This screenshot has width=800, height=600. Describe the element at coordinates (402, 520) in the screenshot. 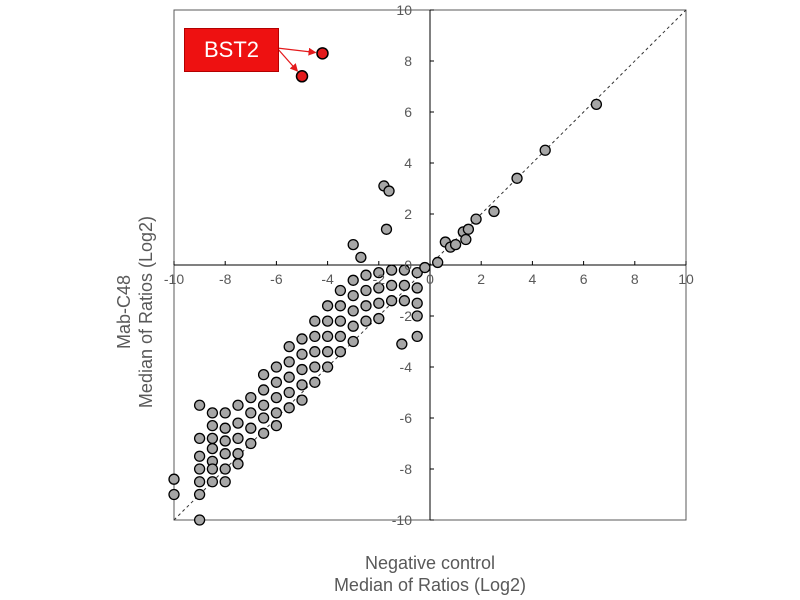

I see `y-tick-label: -10` at that location.